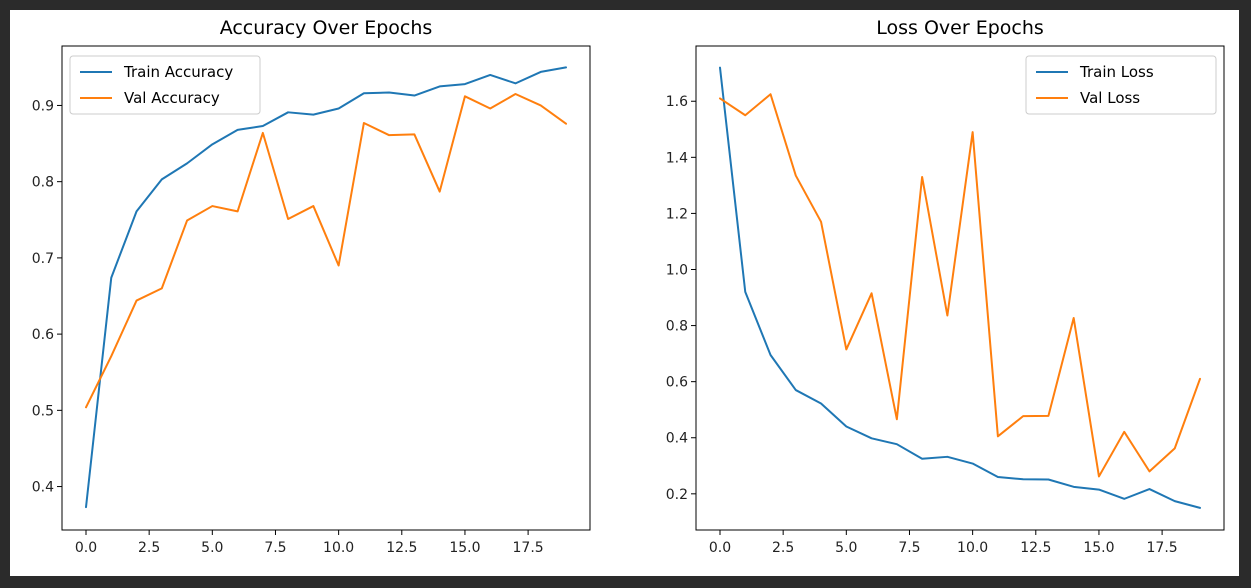 This screenshot has height=588, width=1251. I want to click on accuracy-legend: Train Accuracy Val Accuracy, so click(165, 85).